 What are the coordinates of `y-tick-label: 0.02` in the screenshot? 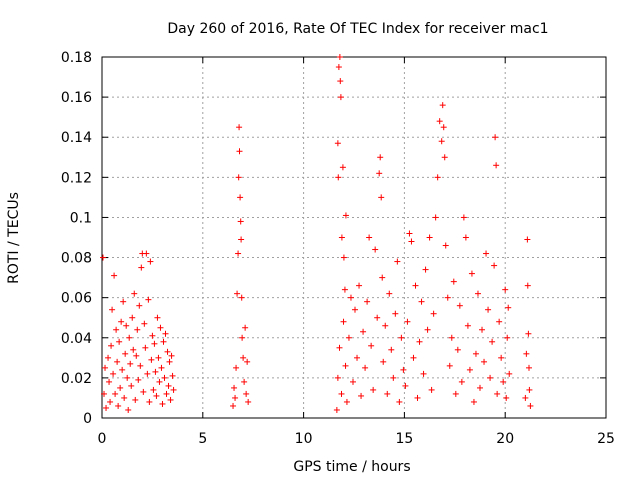 It's located at (76, 379).